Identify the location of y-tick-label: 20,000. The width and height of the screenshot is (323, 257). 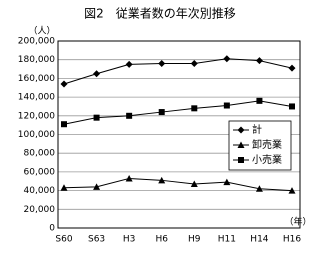
(40, 210).